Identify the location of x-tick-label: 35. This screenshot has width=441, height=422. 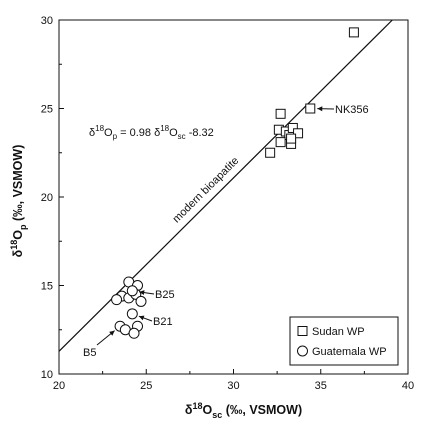
(321, 386).